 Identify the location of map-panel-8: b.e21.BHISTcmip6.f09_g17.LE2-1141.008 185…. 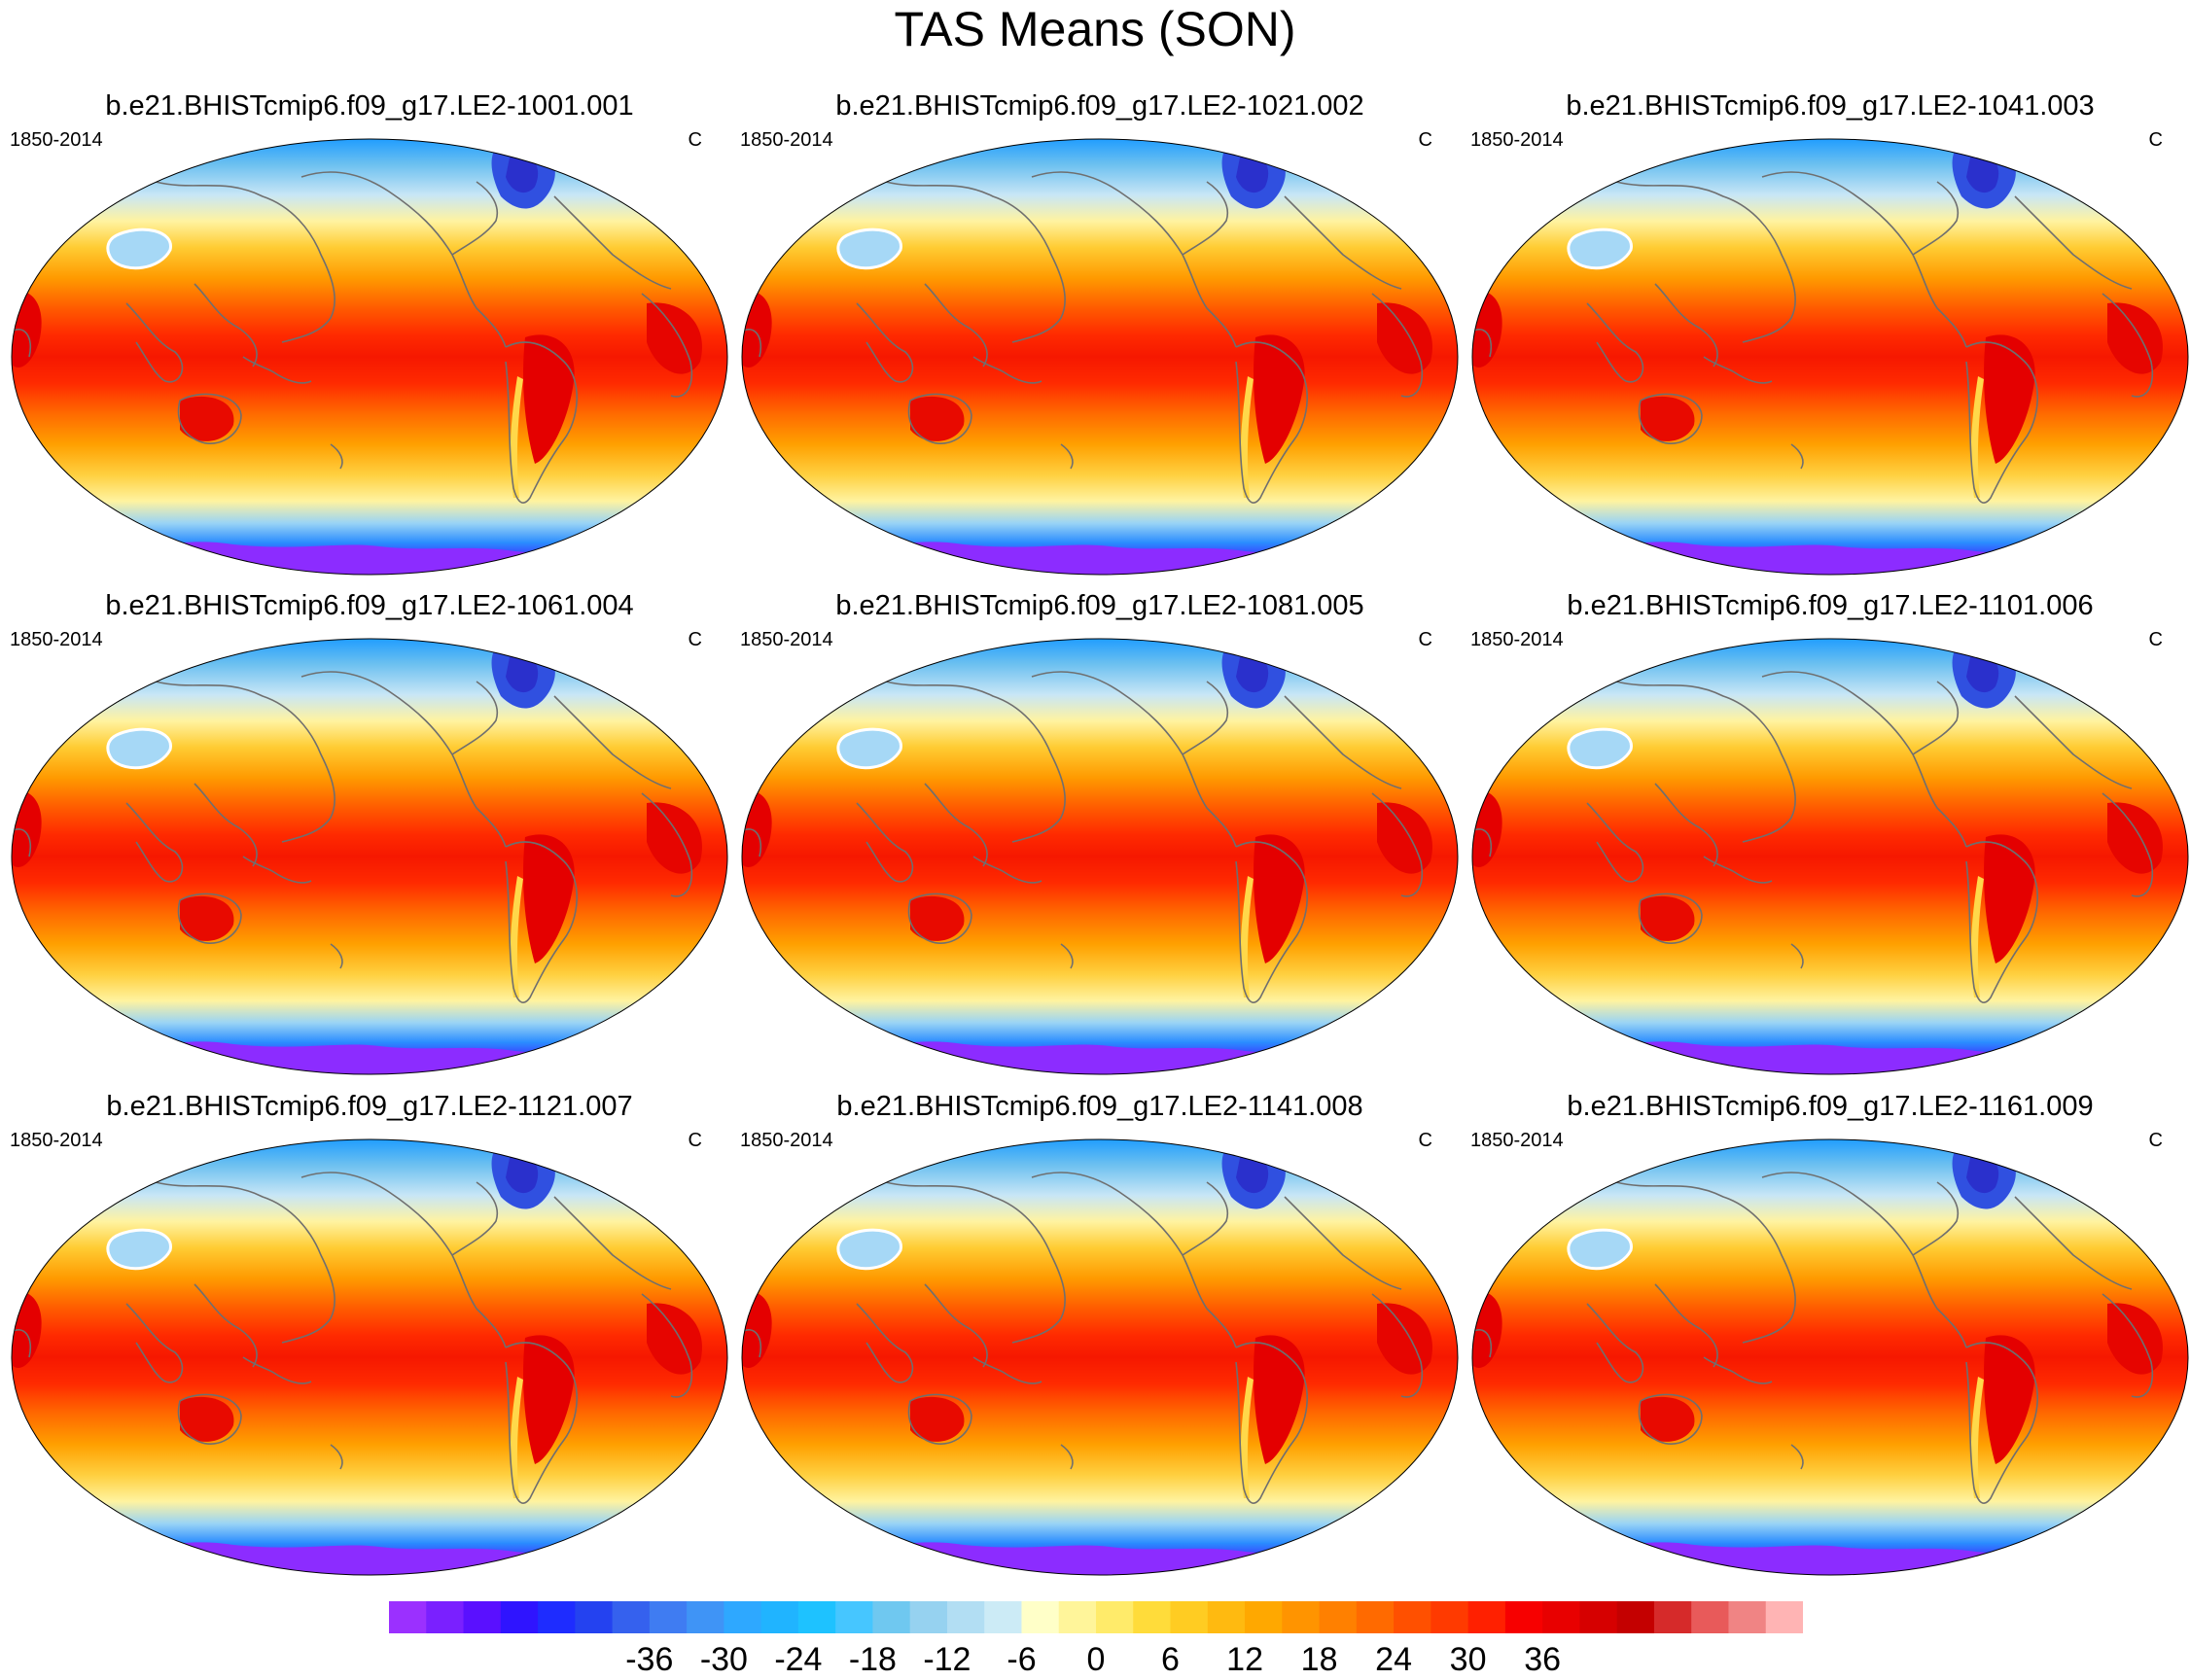
(1100, 1333).